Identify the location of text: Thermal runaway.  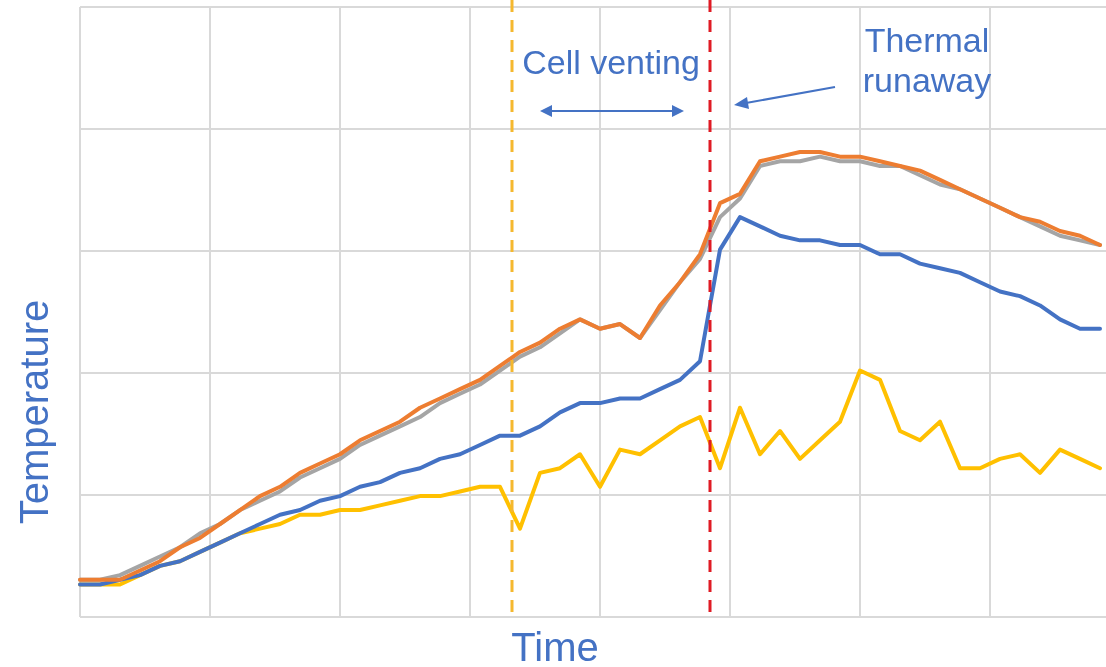
(927, 60).